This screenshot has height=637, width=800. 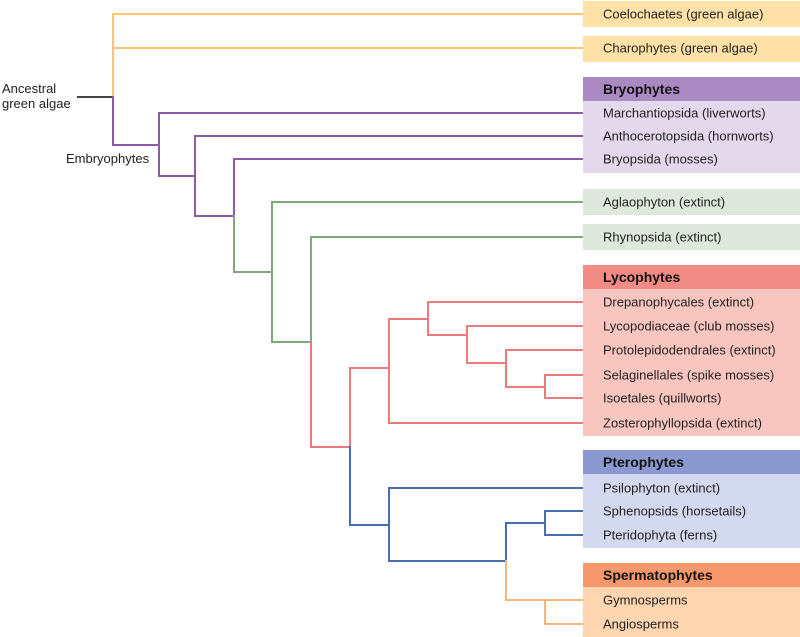 I want to click on taxon-label: Angiosperms, so click(x=641, y=624).